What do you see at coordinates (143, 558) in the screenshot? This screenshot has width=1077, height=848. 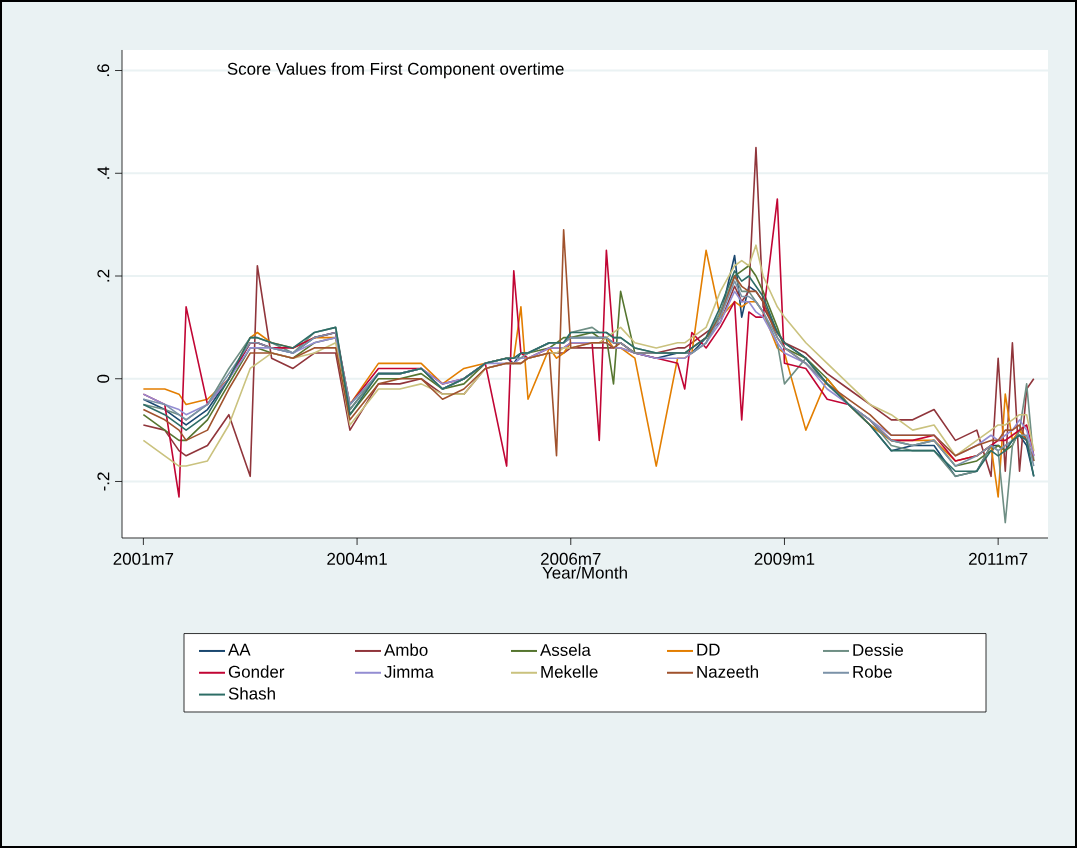 I see `x-tick-label: 2001m7` at bounding box center [143, 558].